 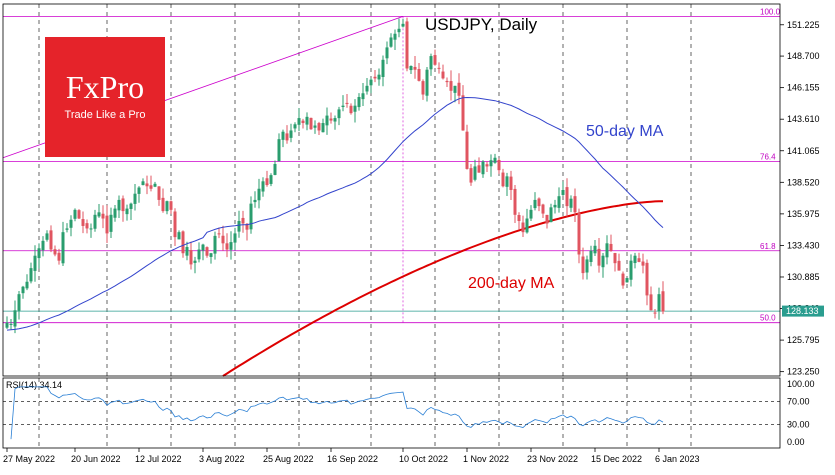 I want to click on time-tick-label: 20 Jun 2022, so click(x=96, y=459).